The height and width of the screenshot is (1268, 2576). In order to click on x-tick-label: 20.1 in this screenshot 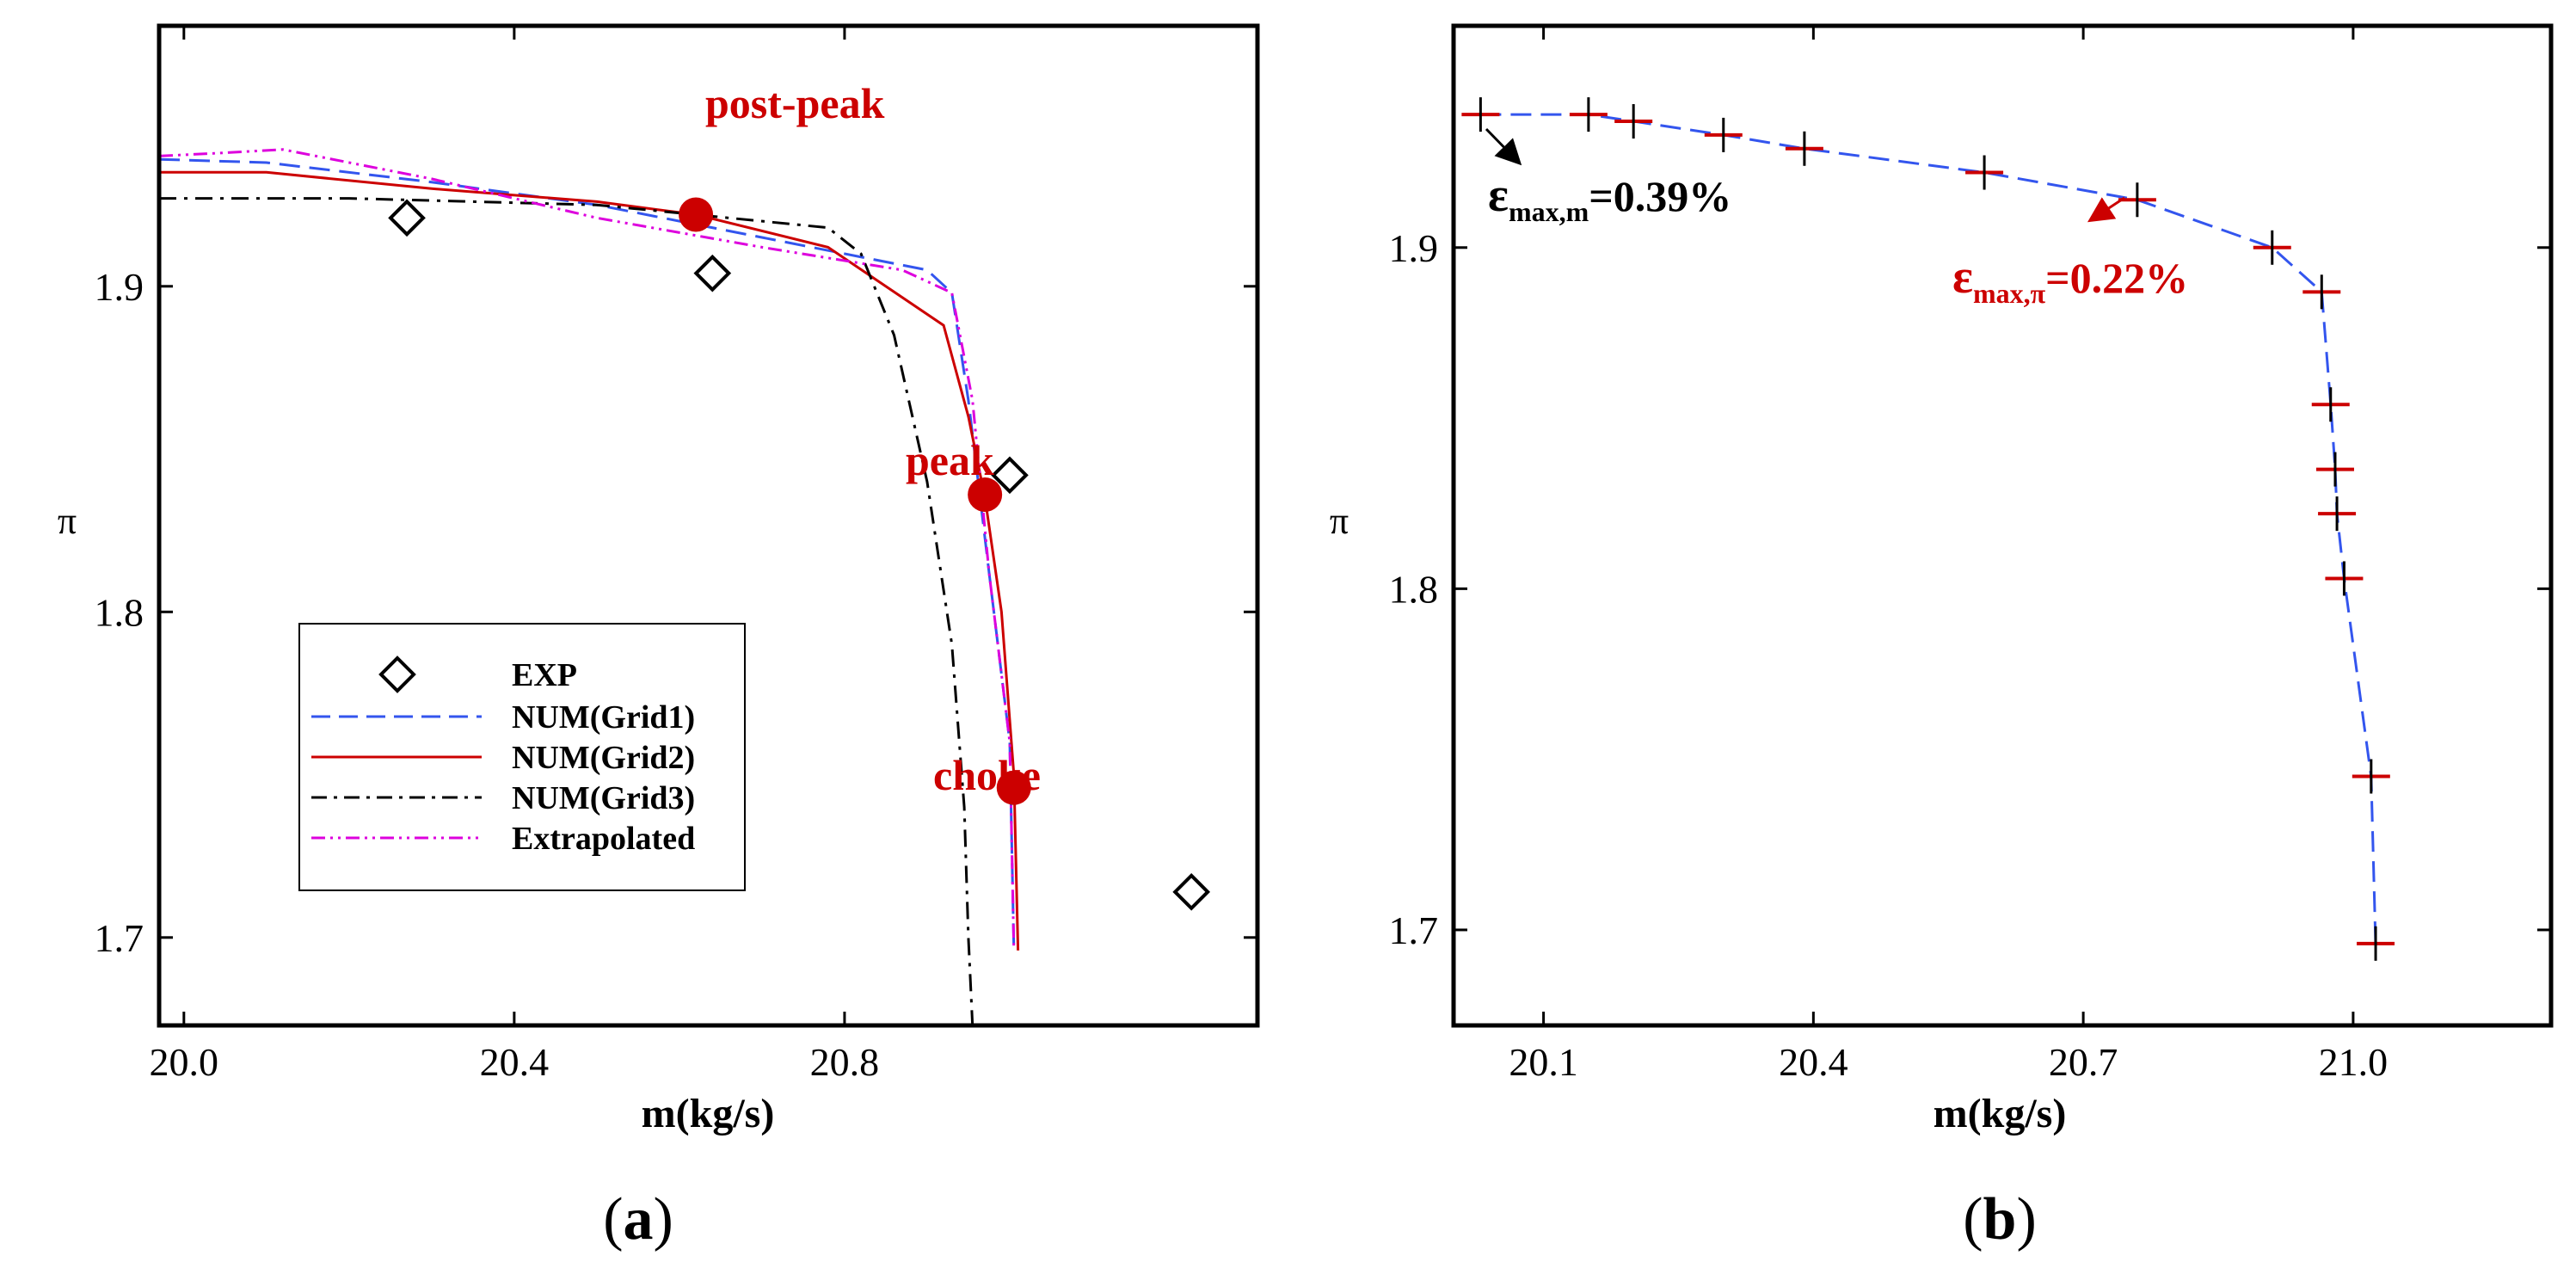, I will do `click(1543, 1062)`.